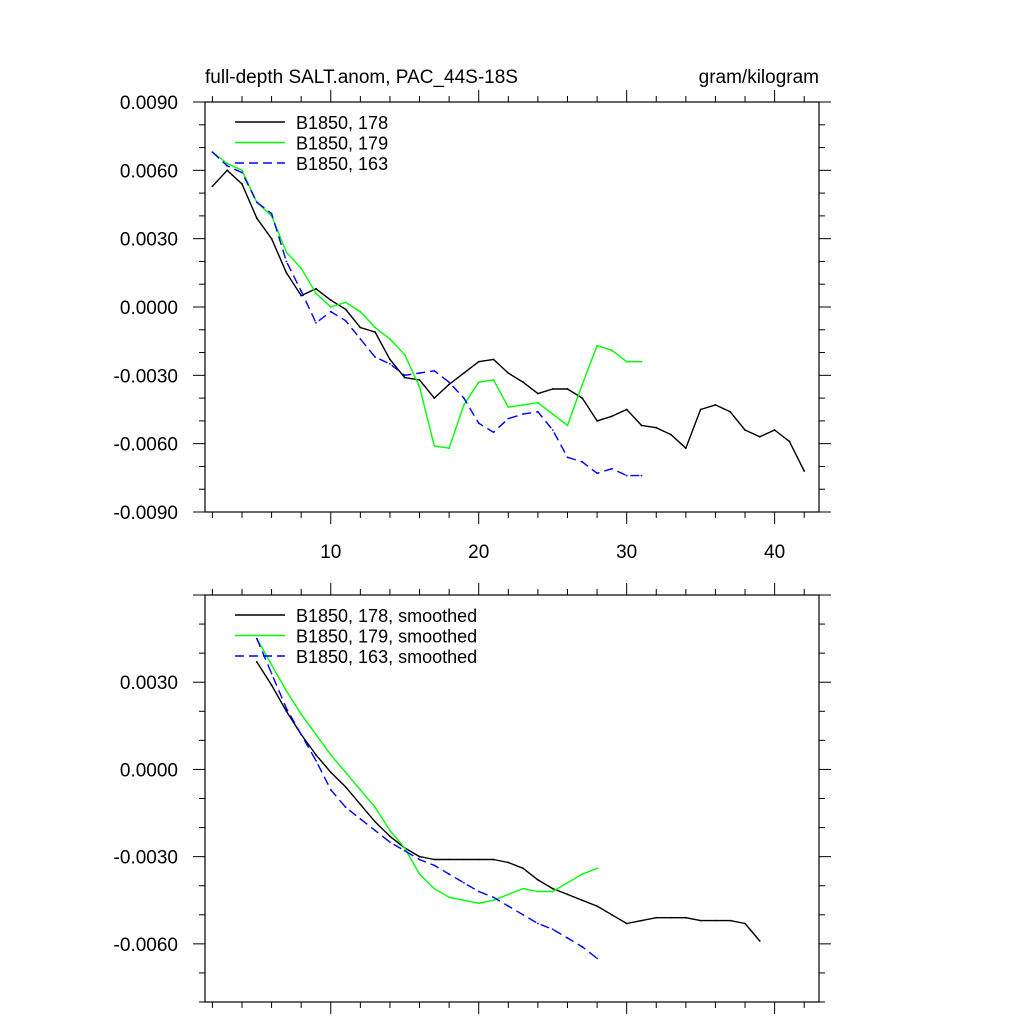 This screenshot has height=1029, width=1024. Describe the element at coordinates (478, 552) in the screenshot. I see `x-tick-label: 20` at that location.